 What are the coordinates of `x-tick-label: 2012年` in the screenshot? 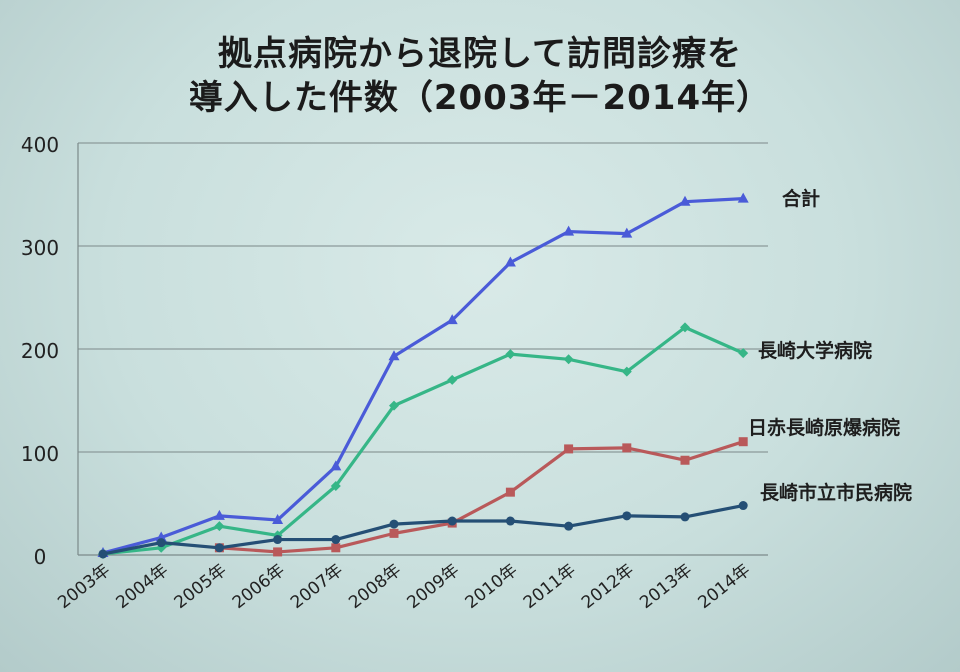 It's located at (608, 586).